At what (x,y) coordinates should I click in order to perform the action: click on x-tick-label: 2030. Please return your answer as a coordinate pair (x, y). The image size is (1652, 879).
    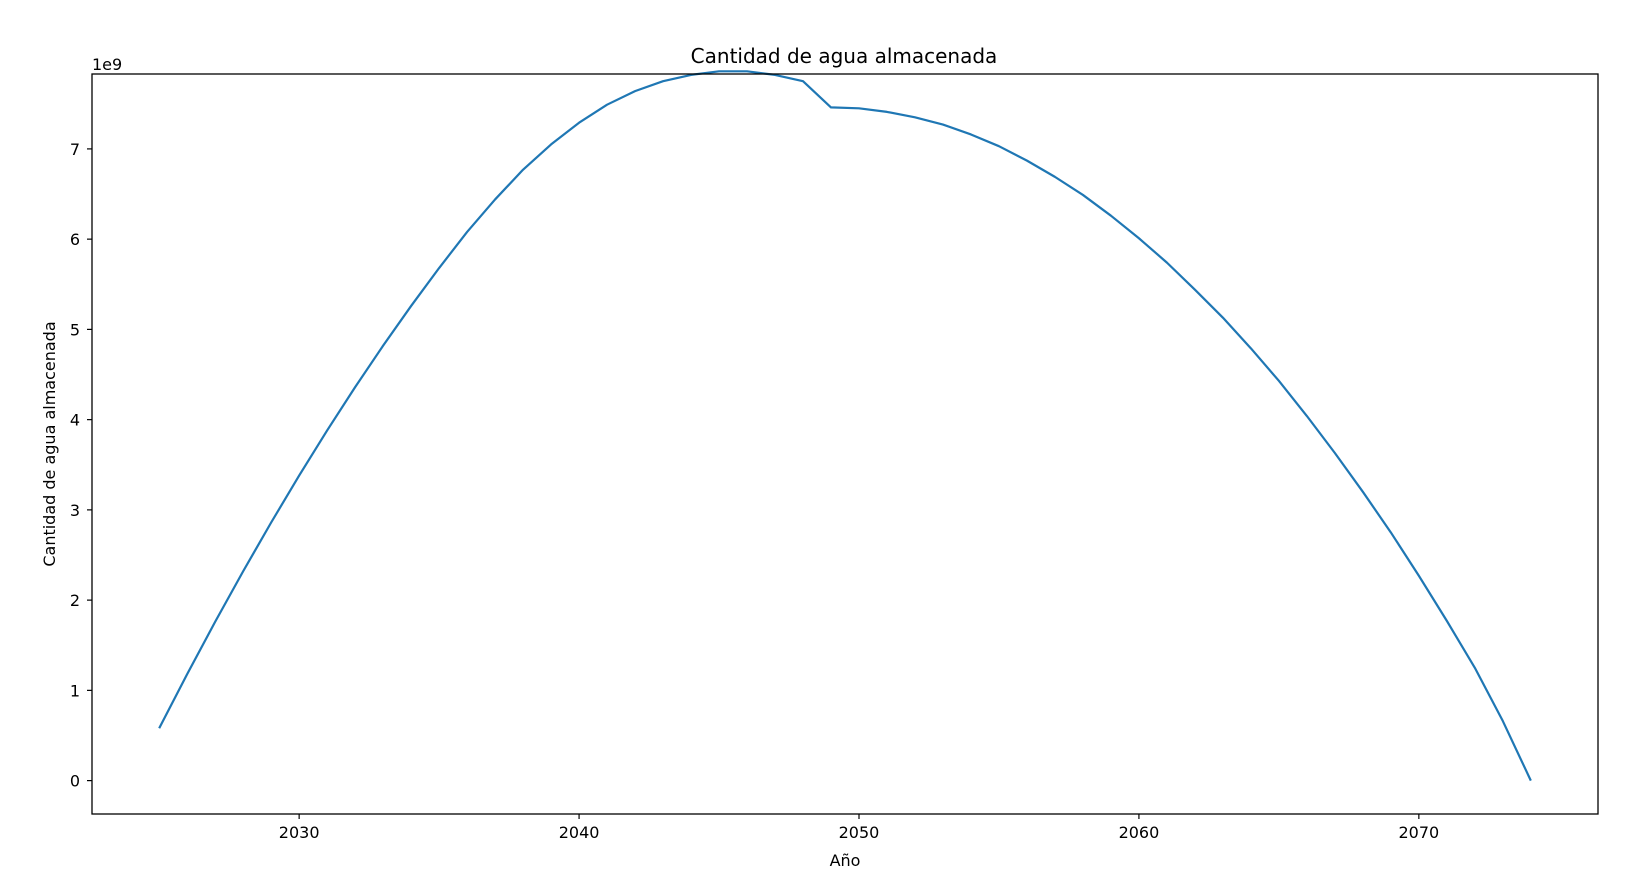
    Looking at the image, I should click on (299, 832).